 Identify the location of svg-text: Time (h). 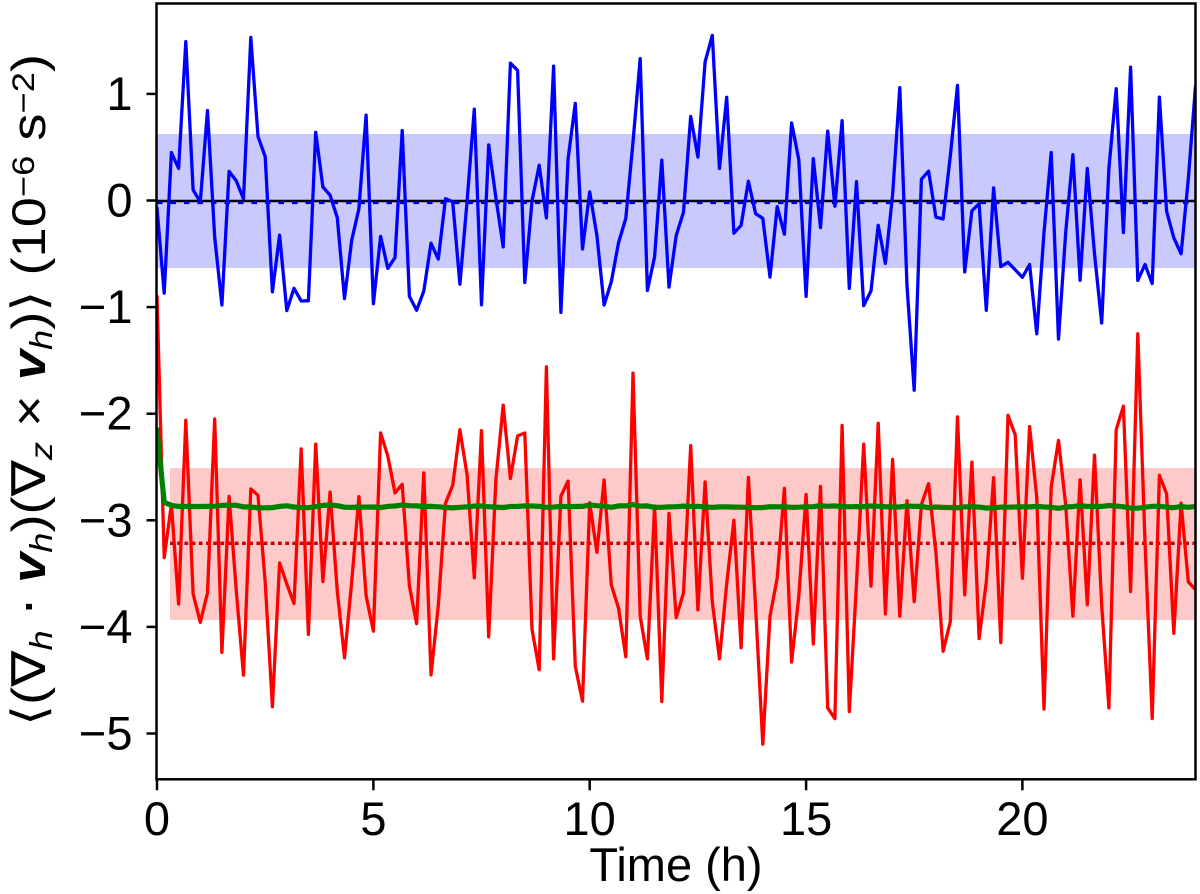
(675, 864).